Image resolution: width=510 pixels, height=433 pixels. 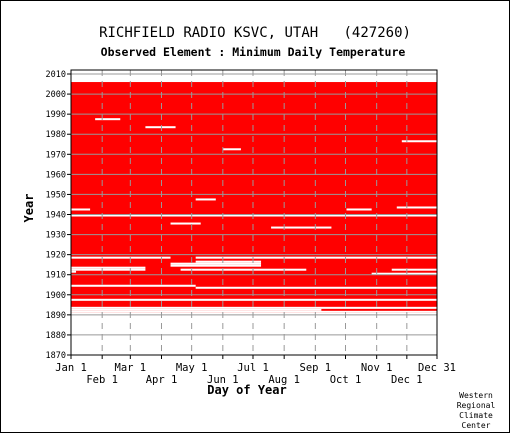 What do you see at coordinates (56, 75) in the screenshot?
I see `y-tick-label: 2010` at bounding box center [56, 75].